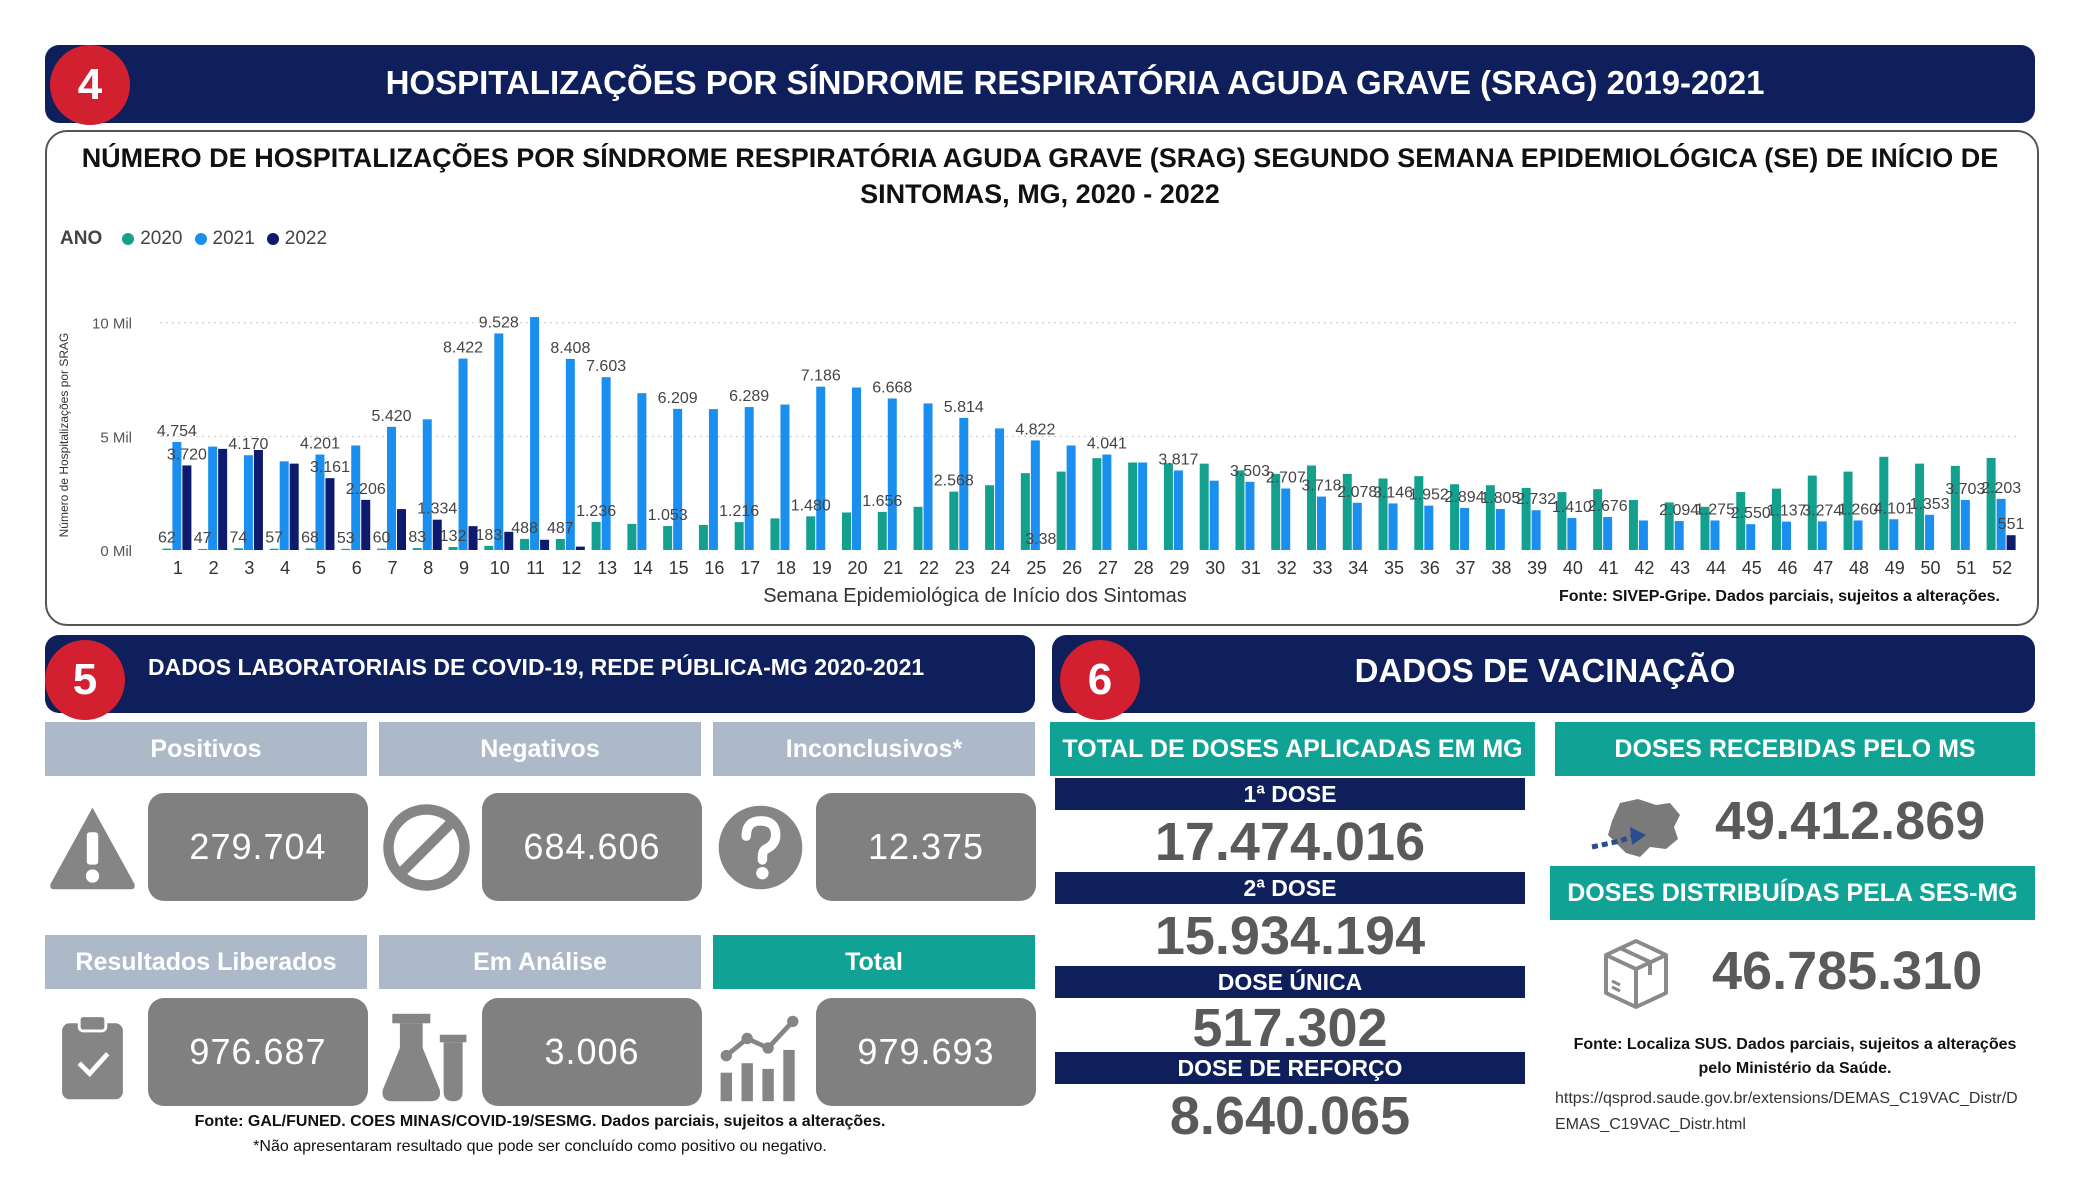 The height and width of the screenshot is (1200, 2075). What do you see at coordinates (1290, 1028) in the screenshot?
I see `dose-value-single: 517.302` at bounding box center [1290, 1028].